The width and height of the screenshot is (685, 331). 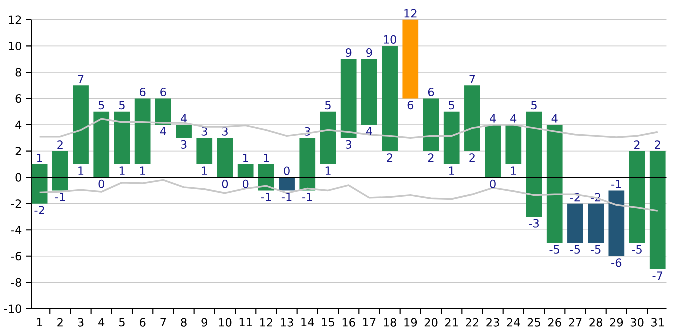 I want to click on x-tick-label: 28, so click(x=596, y=323).